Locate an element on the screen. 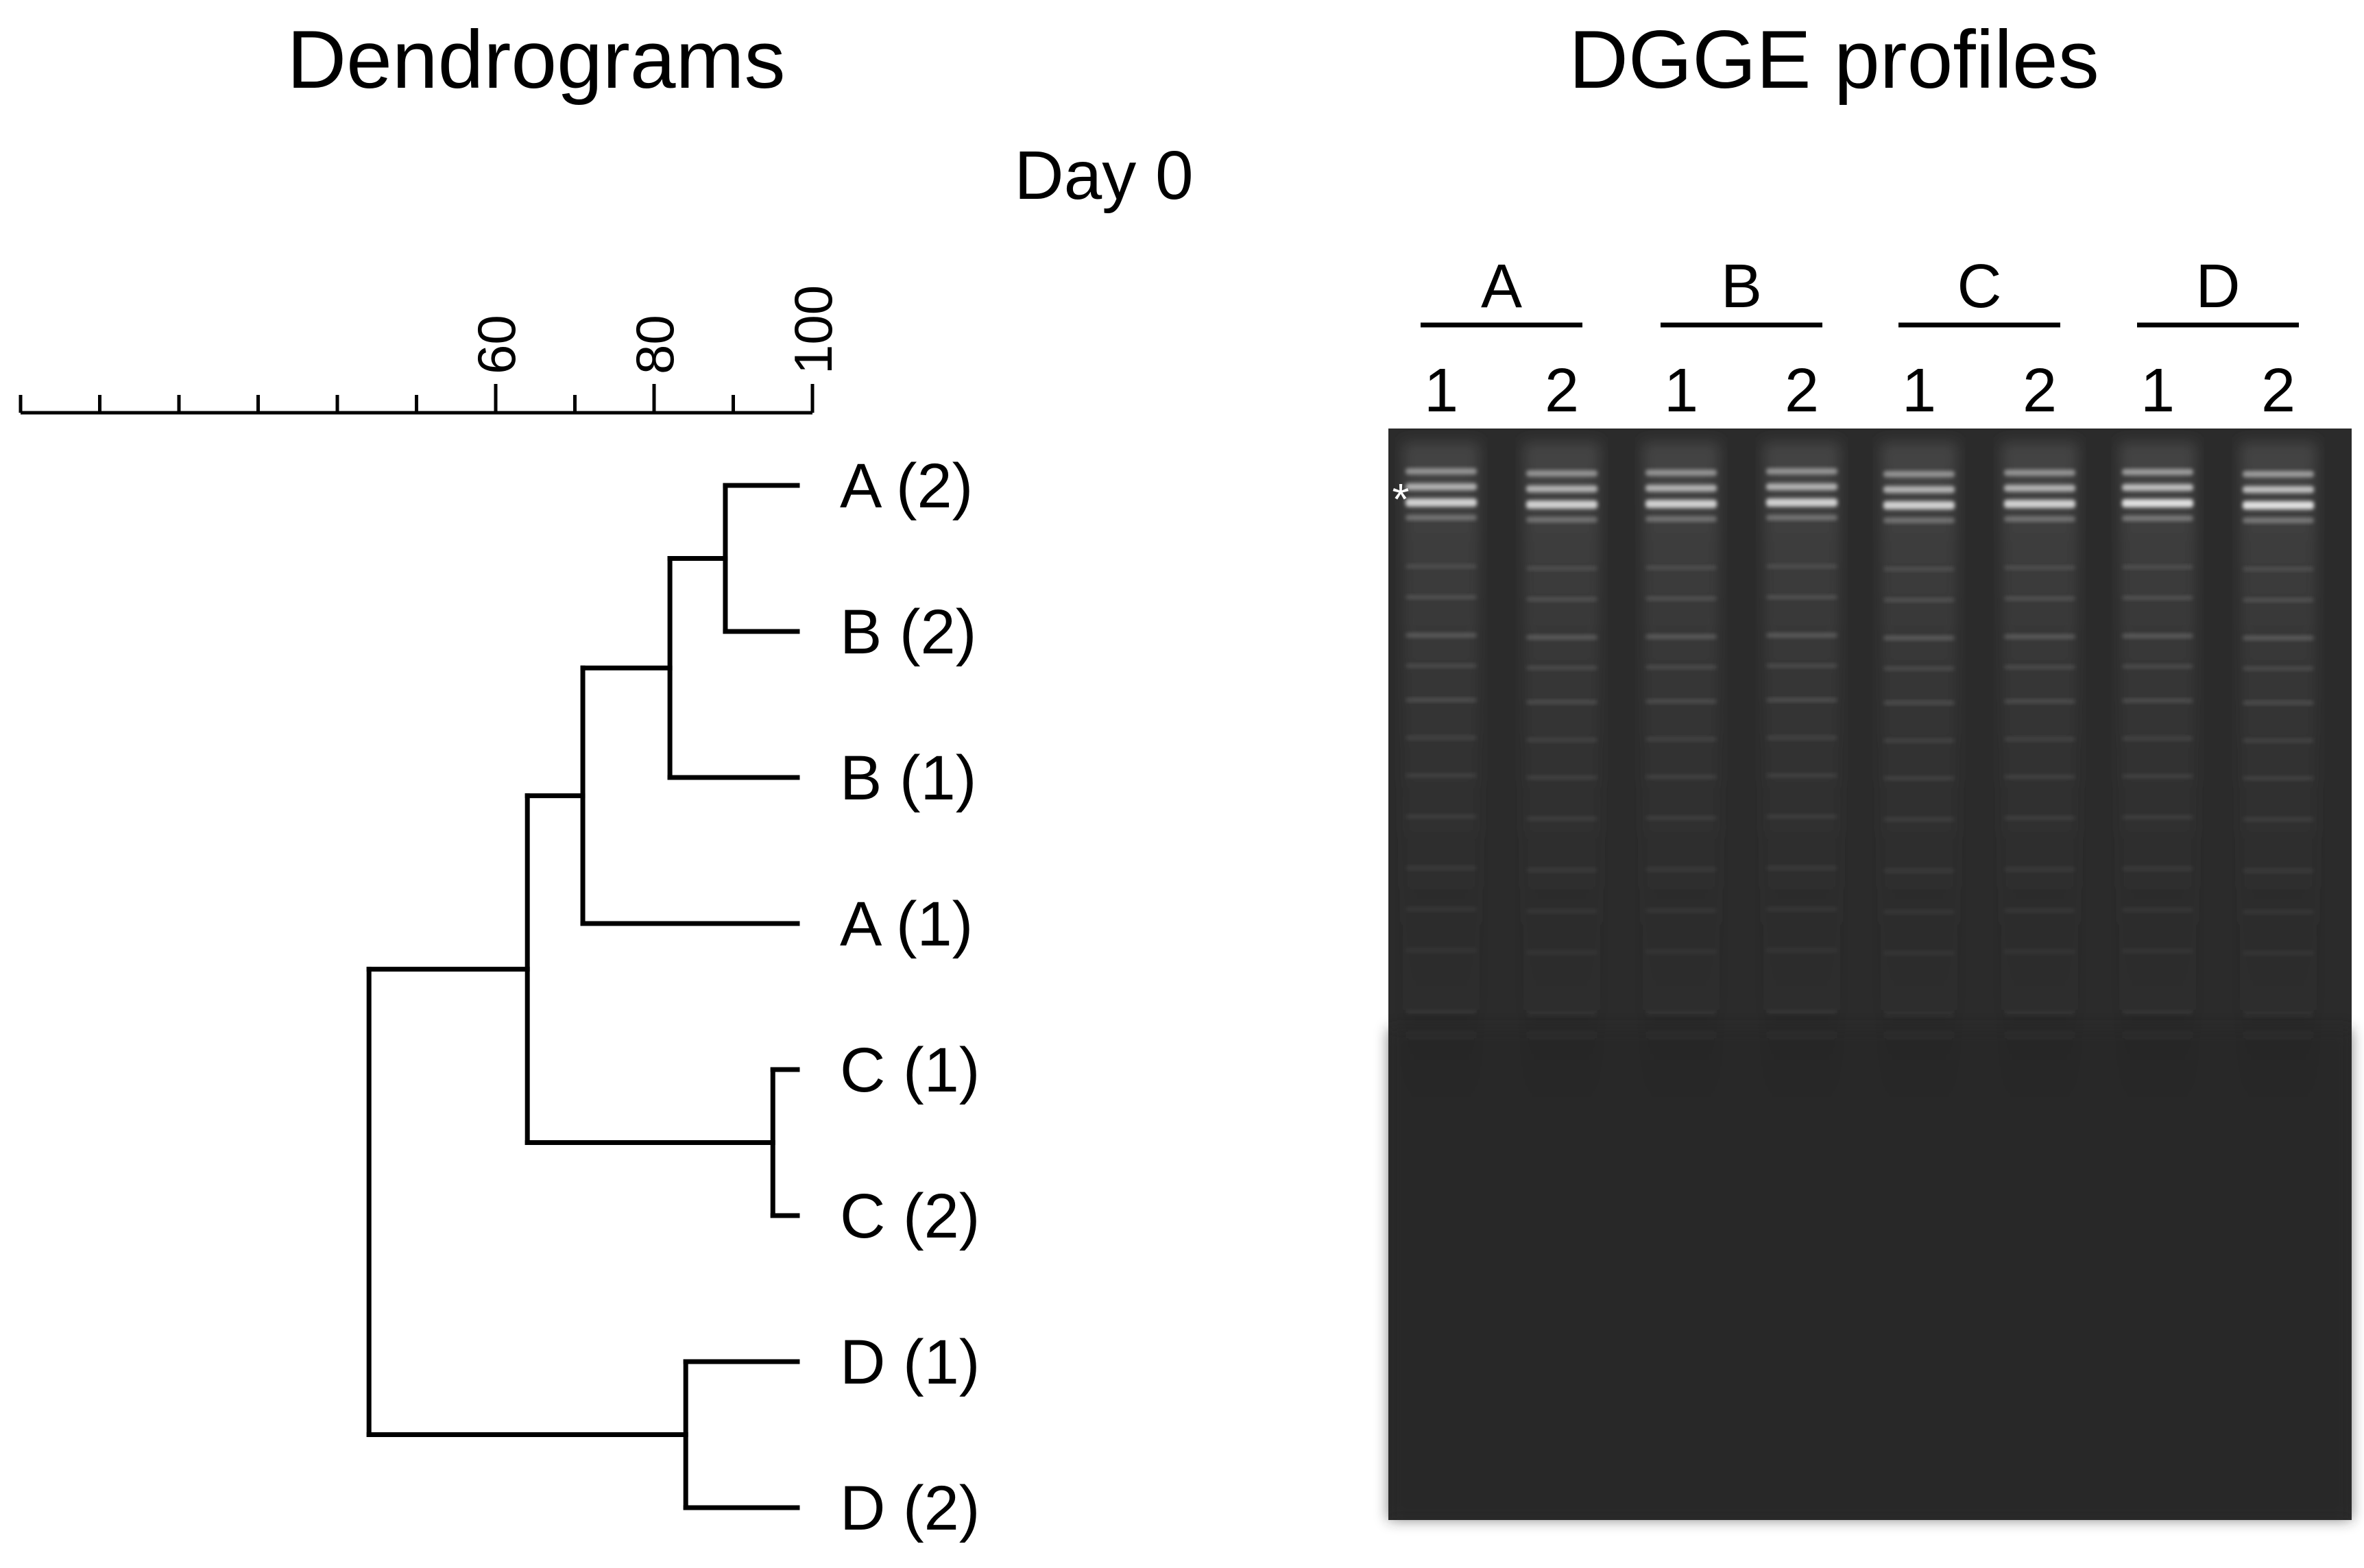 Image resolution: width=2364 pixels, height=1568 pixels. scale-tick-label: 60 is located at coordinates (496, 345).